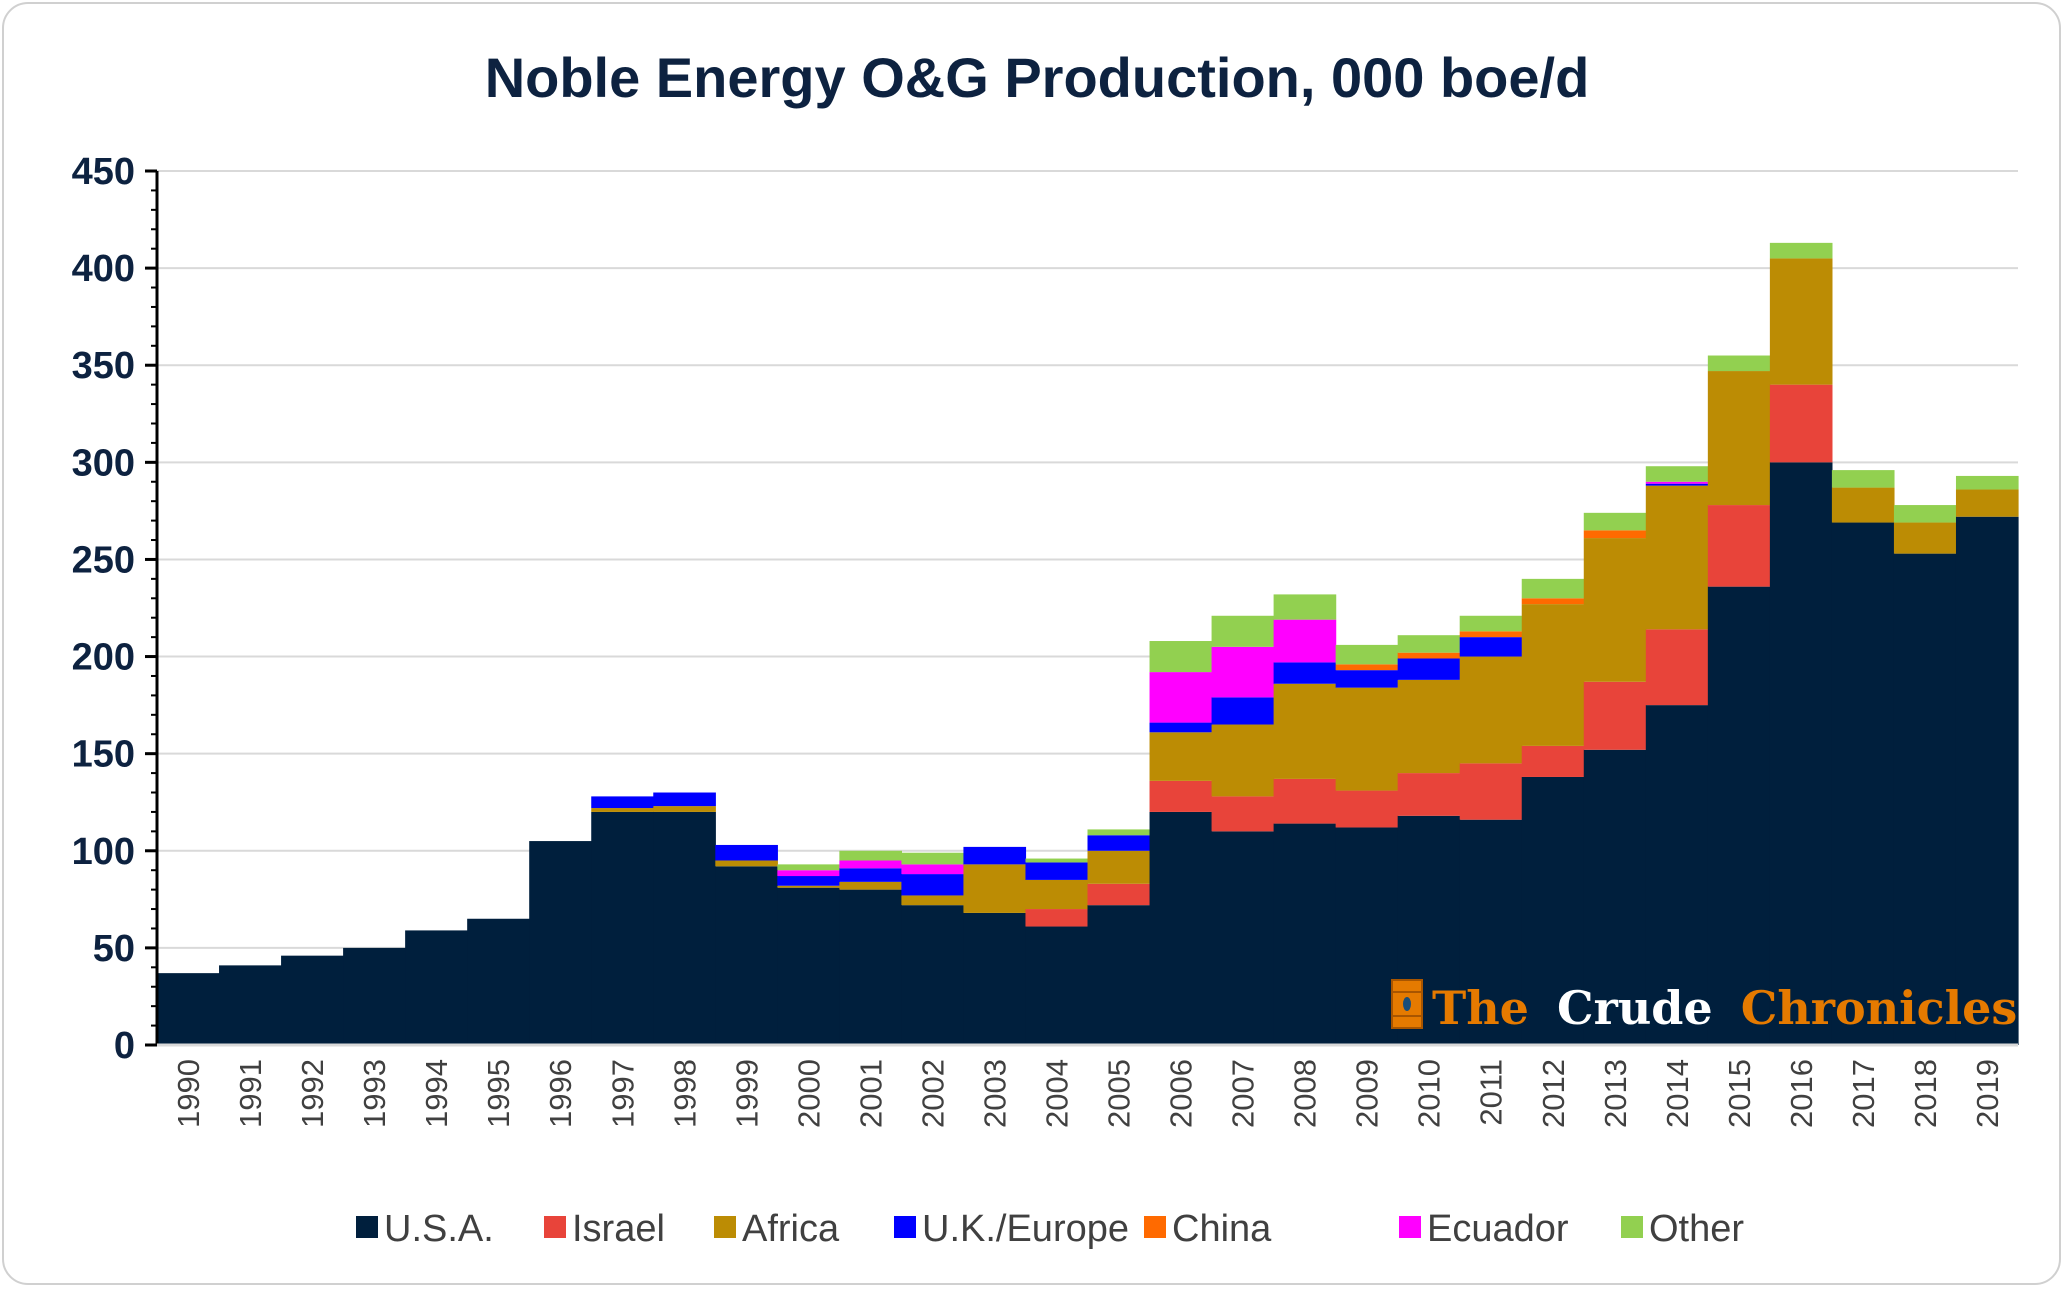 The height and width of the screenshot is (1295, 2067). What do you see at coordinates (1491, 932) in the screenshot?
I see `bar-segment-u-s-a--2011` at bounding box center [1491, 932].